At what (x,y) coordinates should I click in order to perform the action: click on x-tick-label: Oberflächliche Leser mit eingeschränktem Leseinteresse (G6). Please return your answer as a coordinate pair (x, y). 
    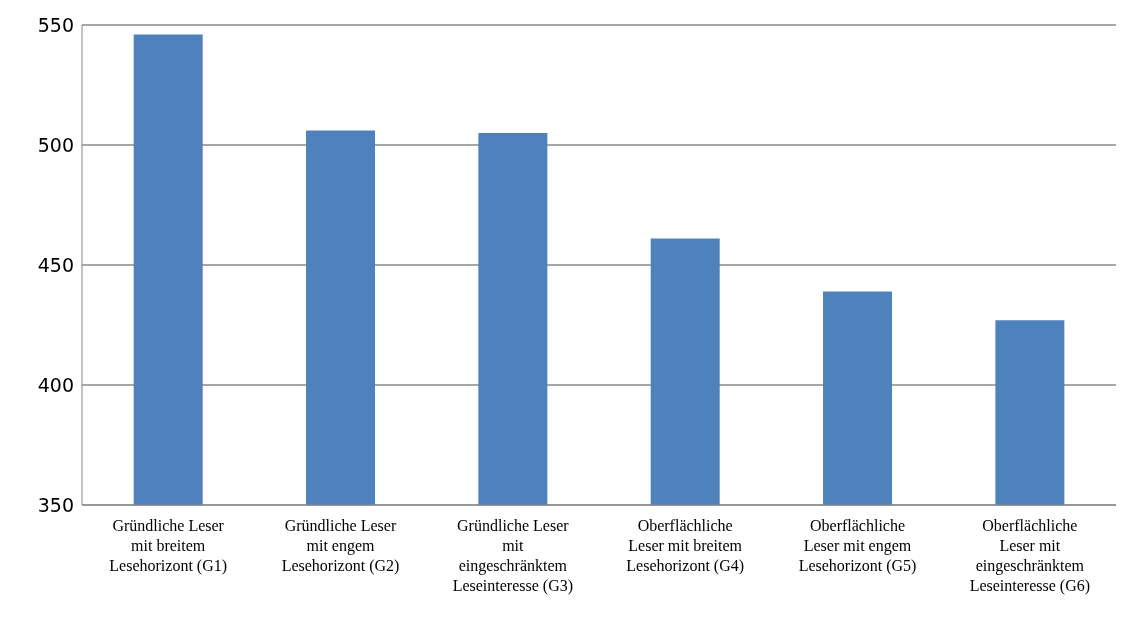
    Looking at the image, I should click on (1030, 556).